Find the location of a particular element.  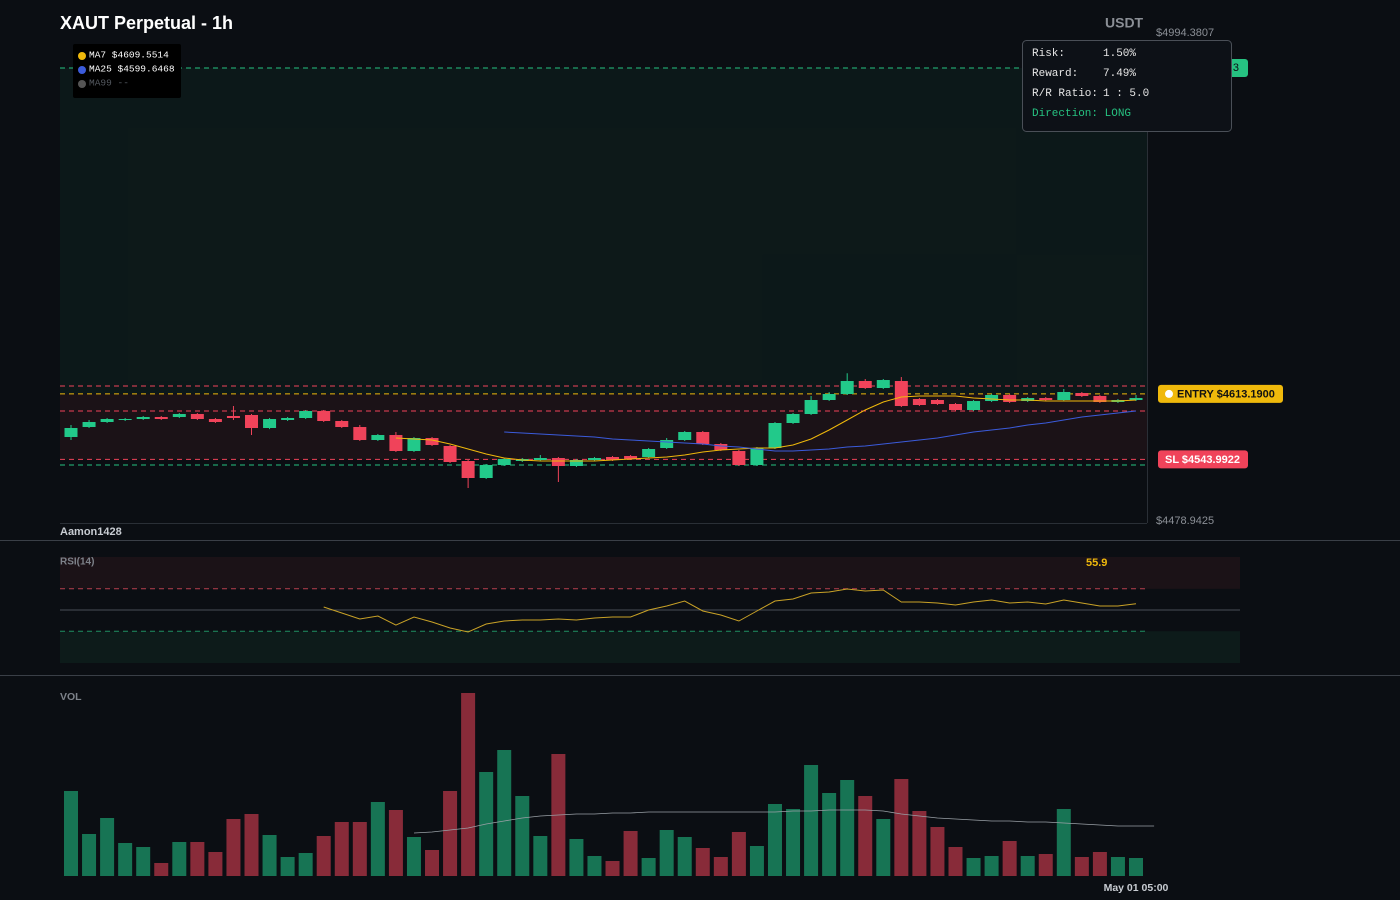

stop-loss-badge is located at coordinates (1203, 459).